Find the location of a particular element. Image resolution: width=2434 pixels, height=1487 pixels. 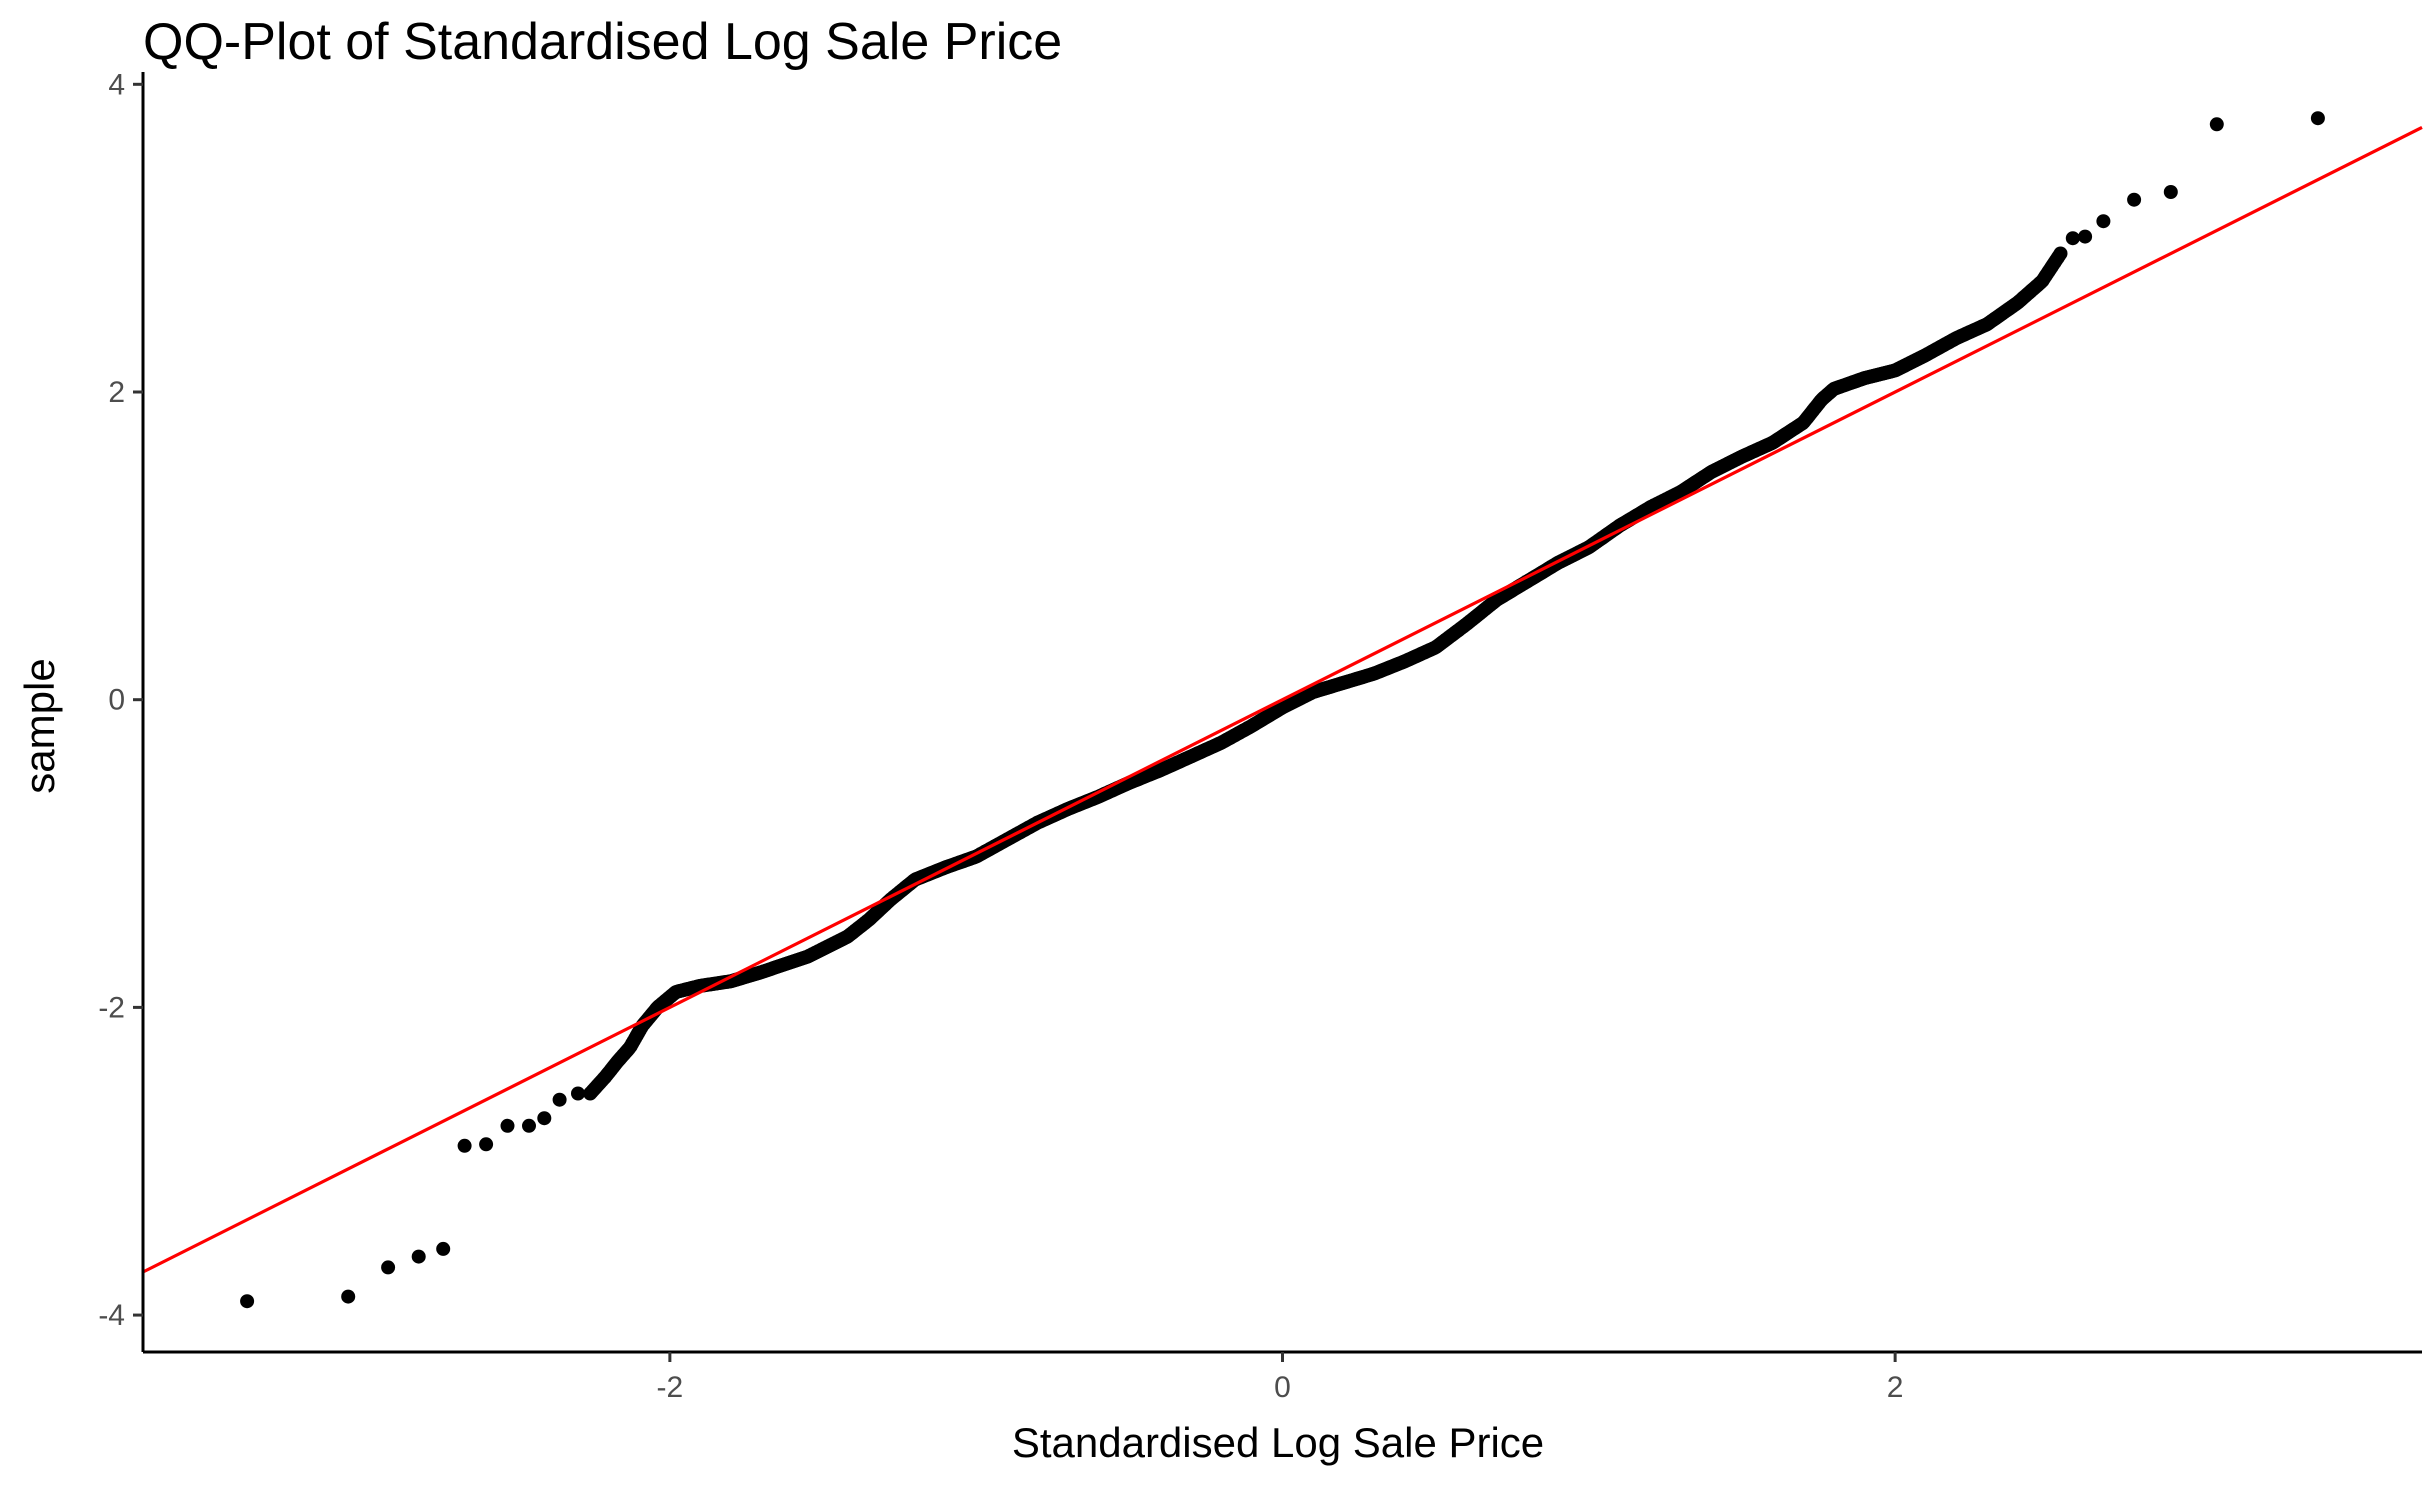

y-tick-label: 4 is located at coordinates (116, 84).